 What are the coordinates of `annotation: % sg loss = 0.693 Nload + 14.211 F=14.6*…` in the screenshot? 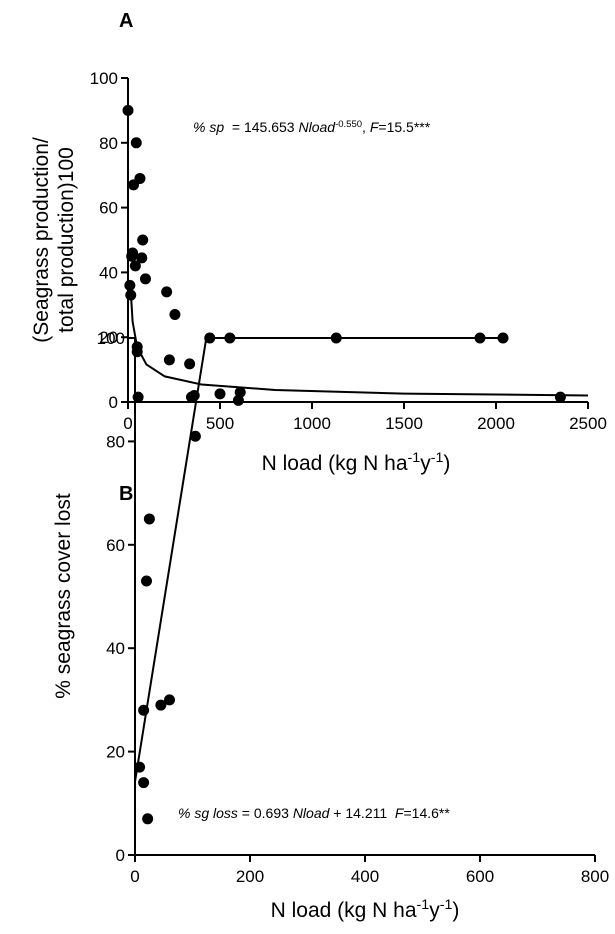 It's located at (314, 813).